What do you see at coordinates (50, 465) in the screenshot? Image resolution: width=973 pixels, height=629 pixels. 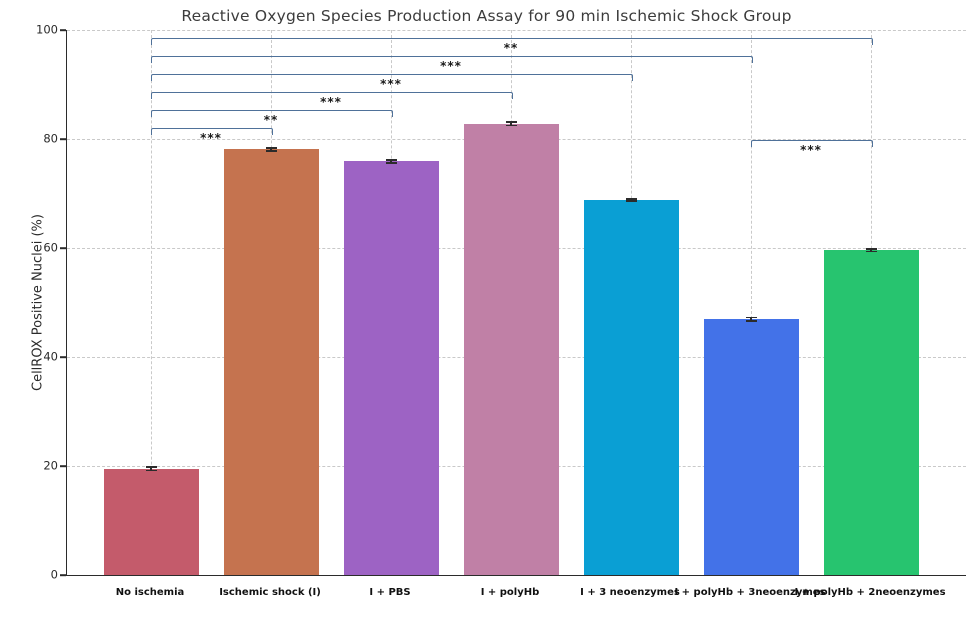 I see `y-tick-label-20: 20` at bounding box center [50, 465].